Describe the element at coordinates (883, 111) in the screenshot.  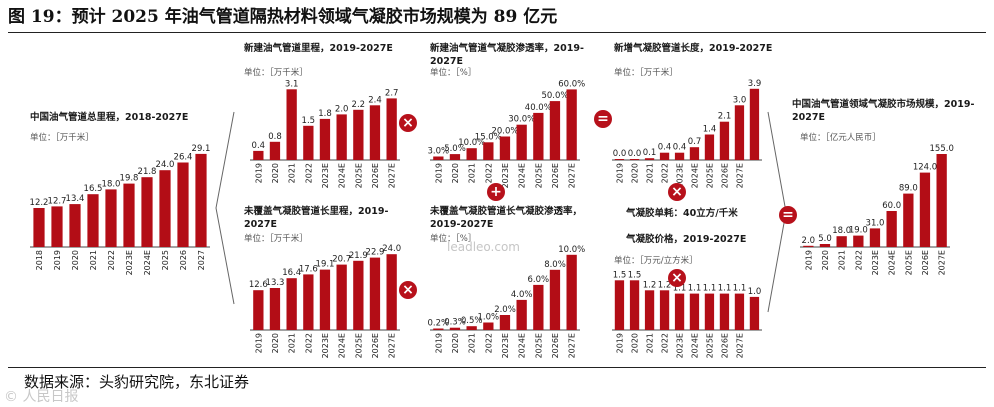
I see `chart-title-market-size: 中国油气管道领域气凝胶市场规模，2019-2027E` at that location.